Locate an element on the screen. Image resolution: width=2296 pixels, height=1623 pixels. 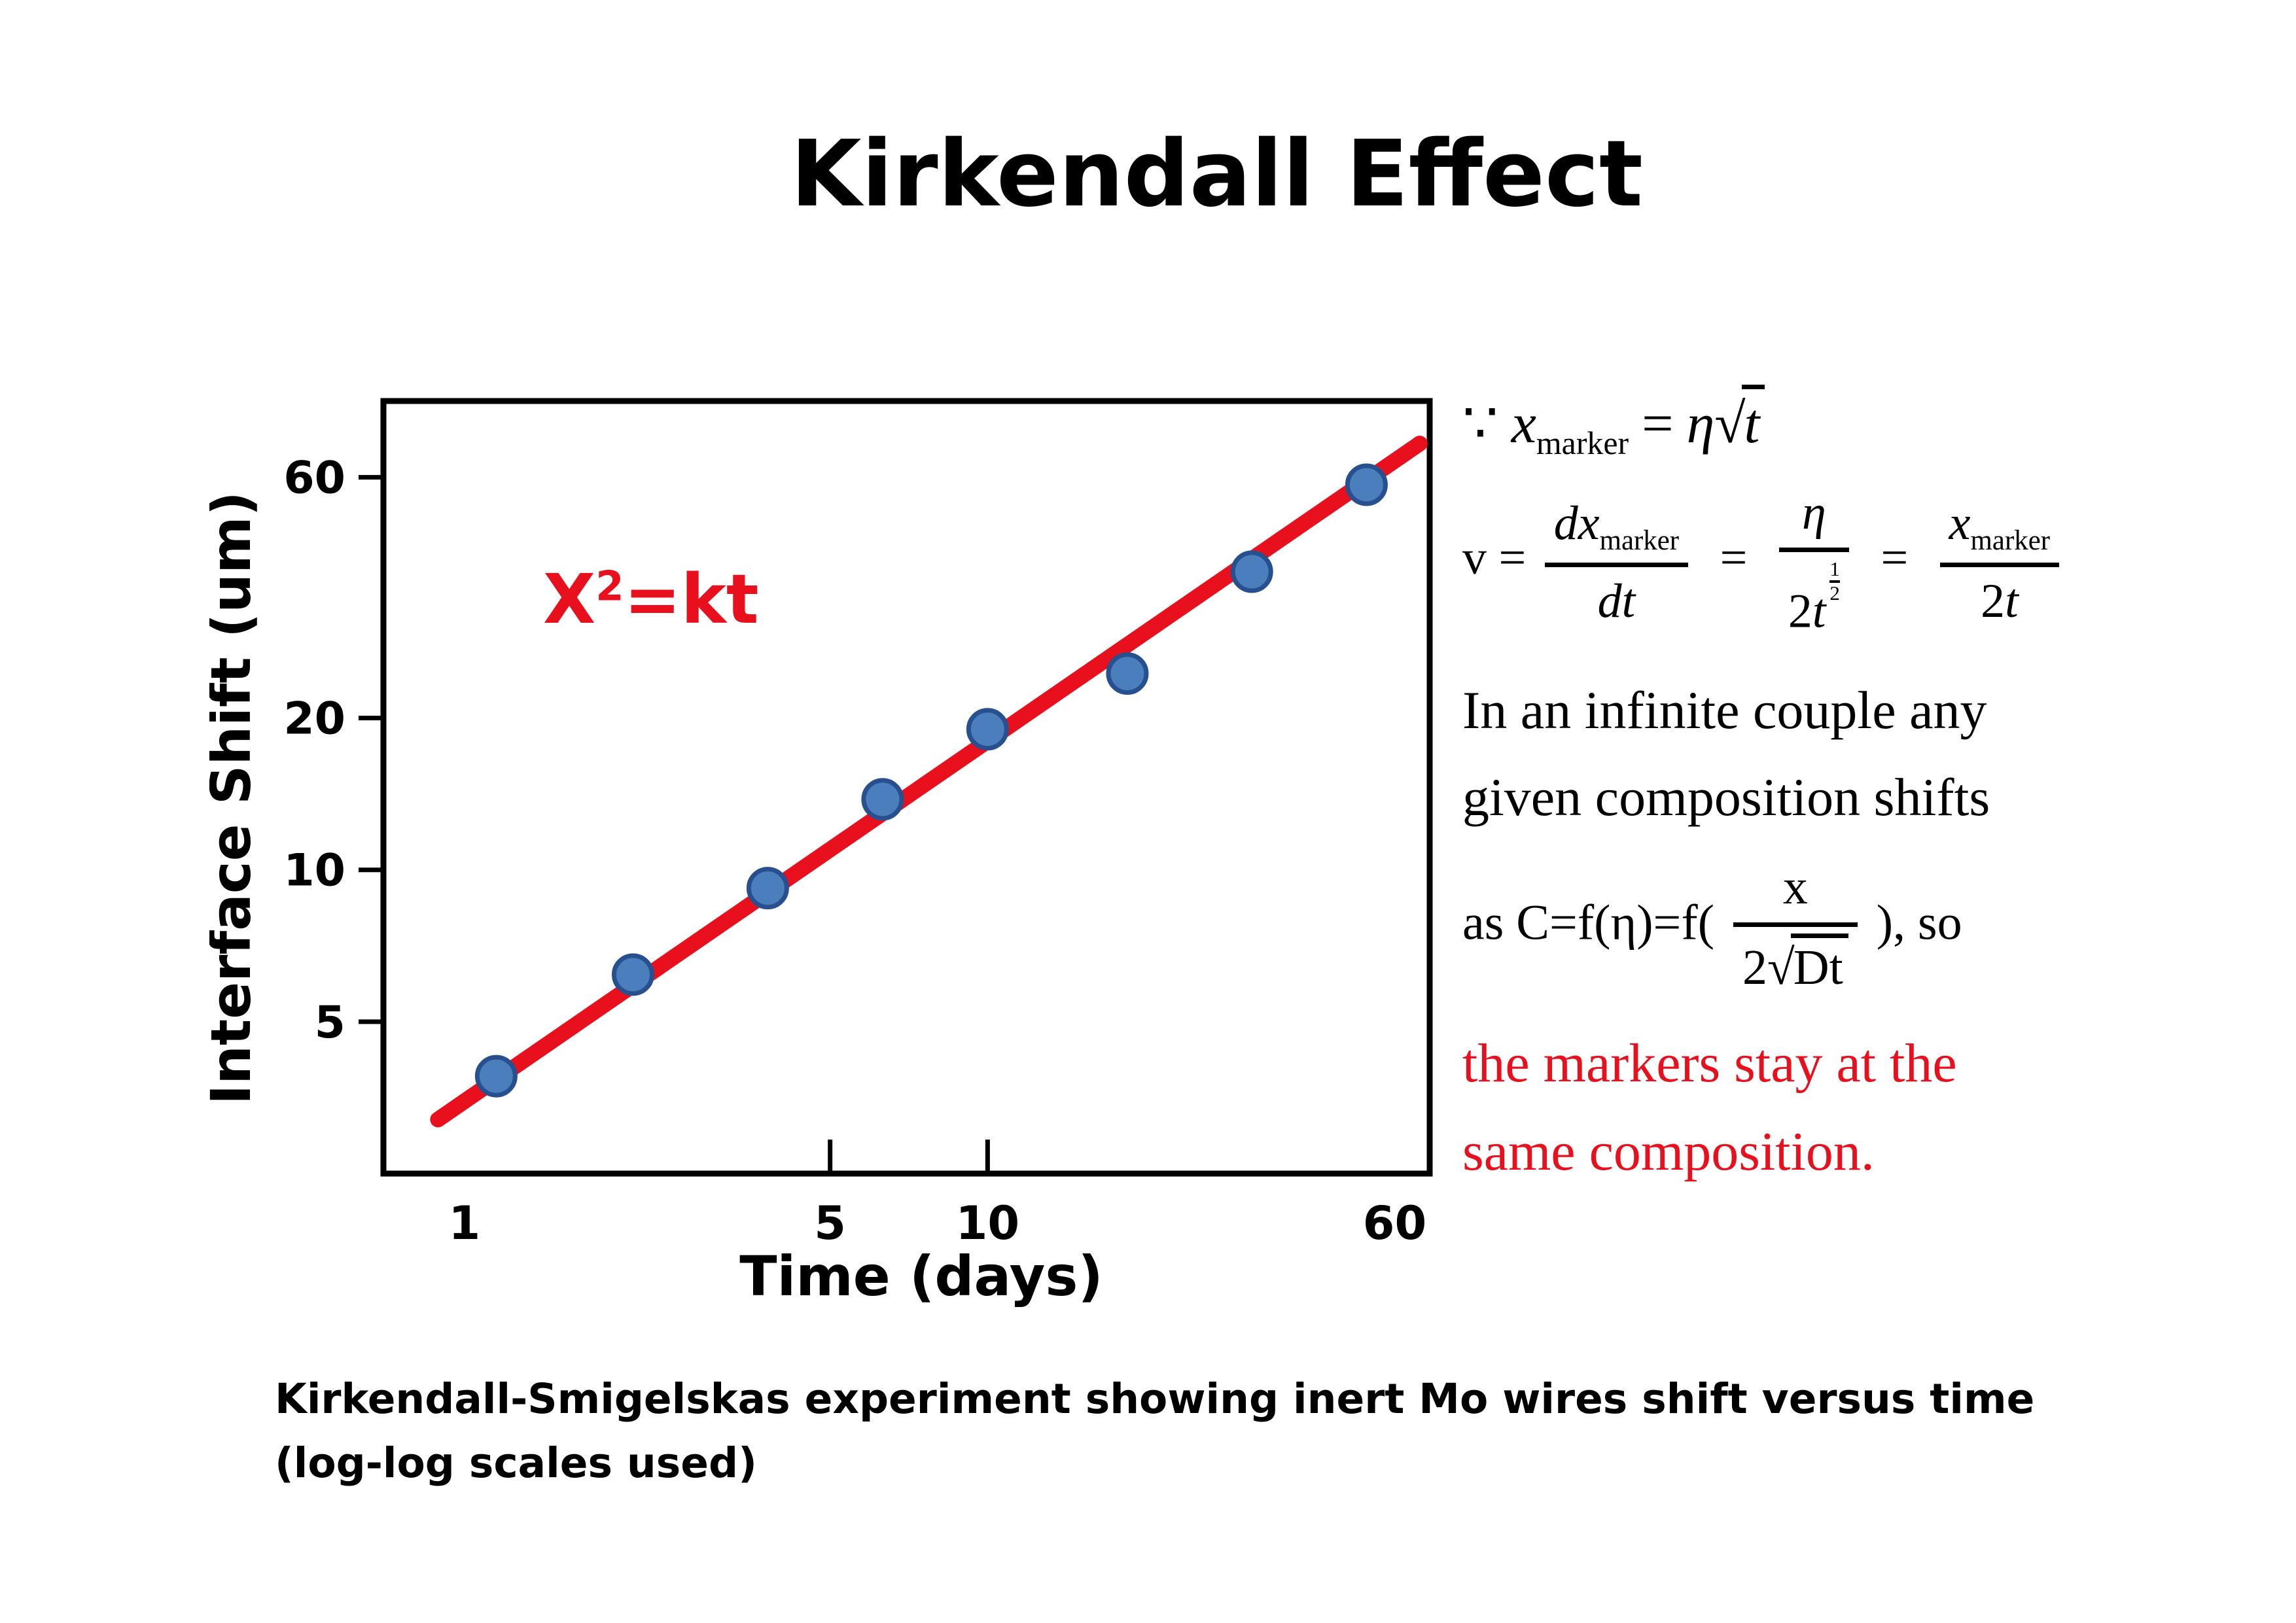
y-axis-title: Interface Shift (um) is located at coordinates (236, 798).